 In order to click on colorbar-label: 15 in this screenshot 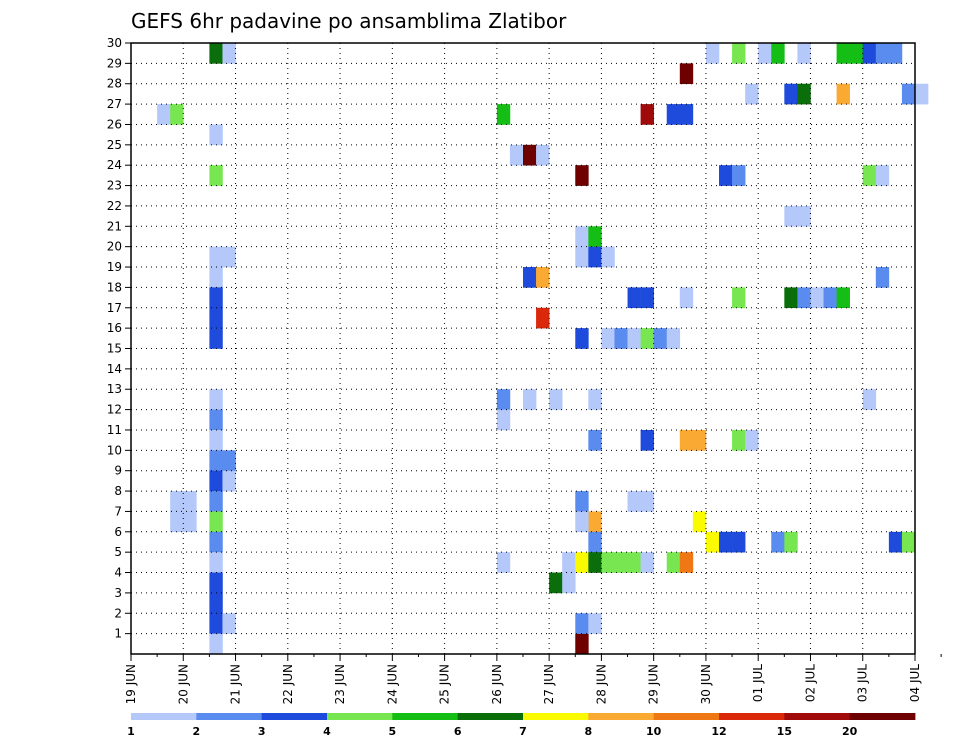, I will do `click(784, 731)`.